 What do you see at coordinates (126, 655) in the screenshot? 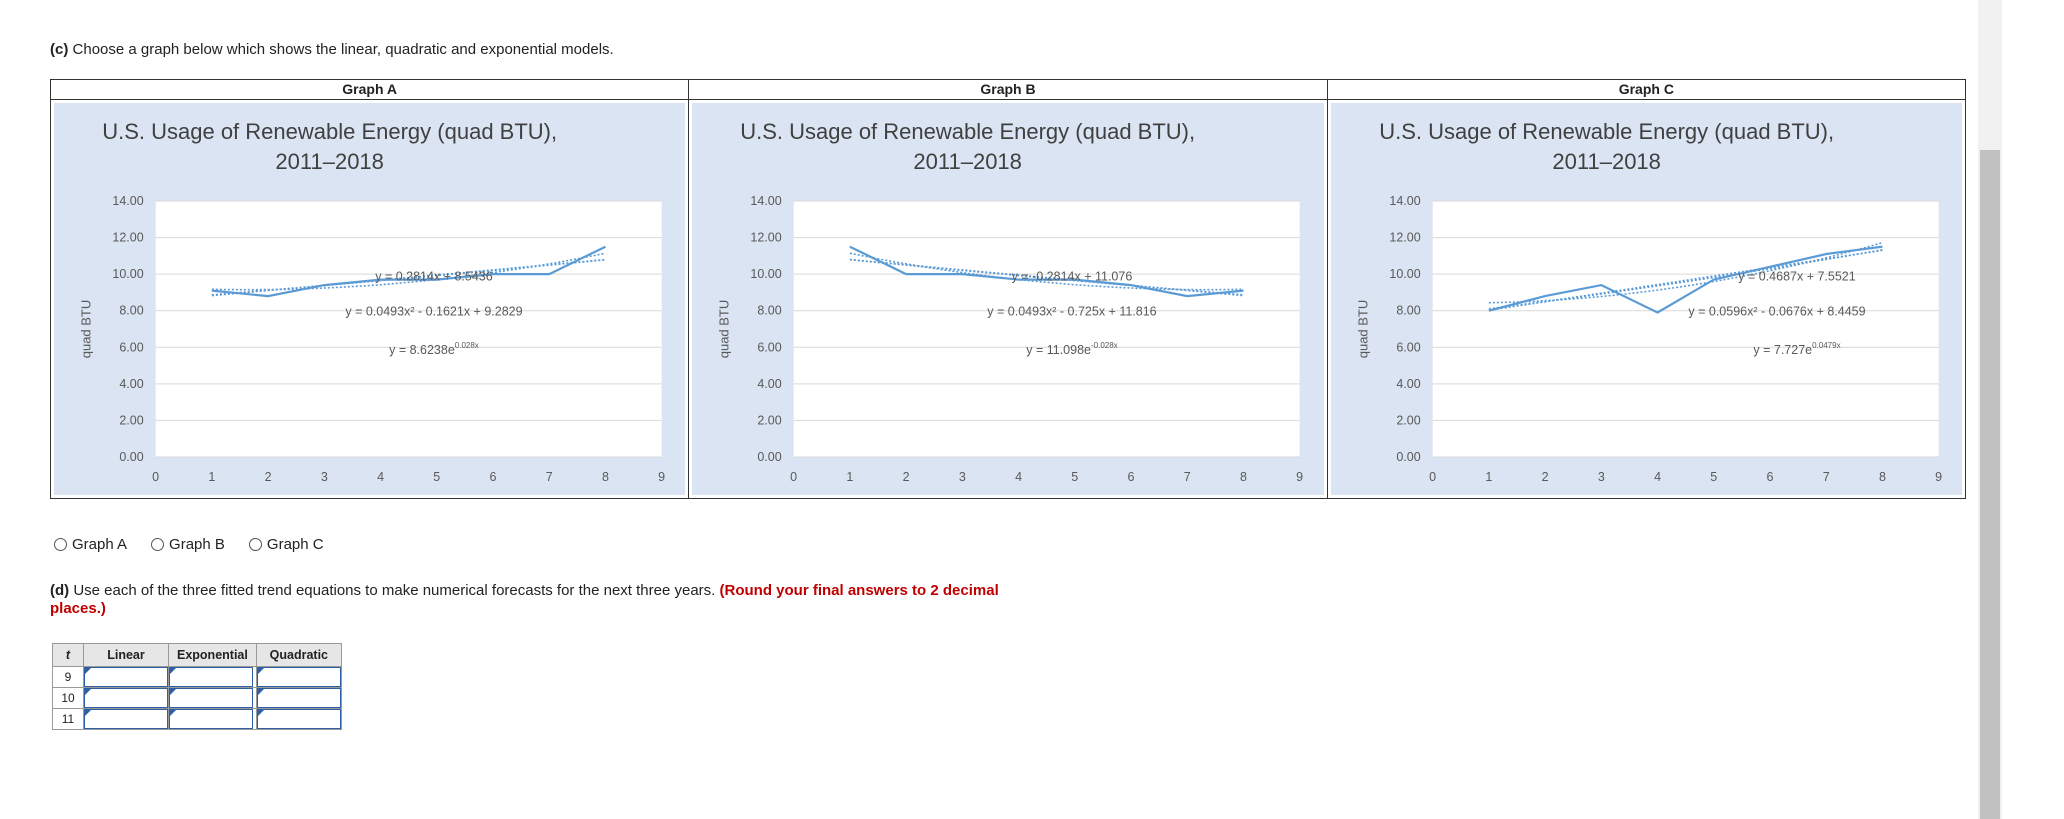
I see `header-linear: Linear` at bounding box center [126, 655].